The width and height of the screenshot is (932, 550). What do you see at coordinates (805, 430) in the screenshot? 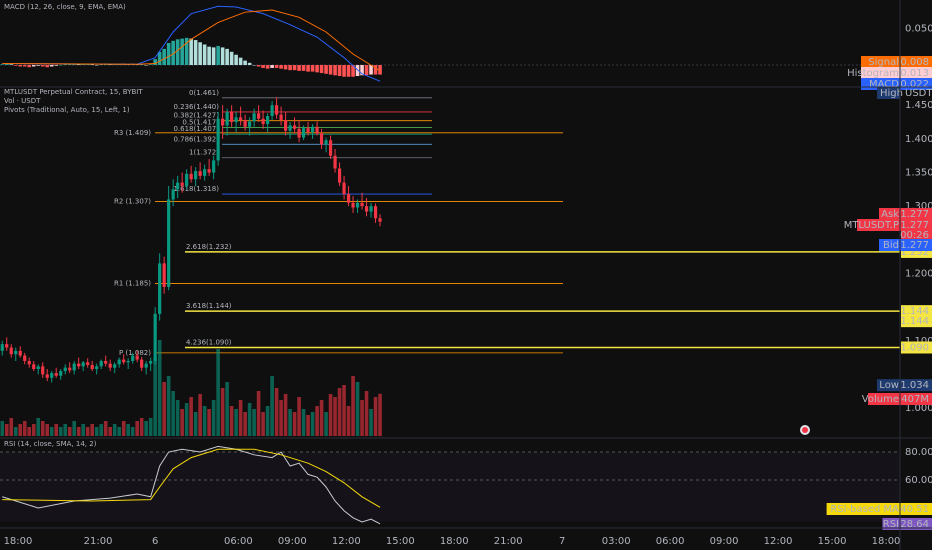
I see `event-icon-dot` at bounding box center [805, 430].